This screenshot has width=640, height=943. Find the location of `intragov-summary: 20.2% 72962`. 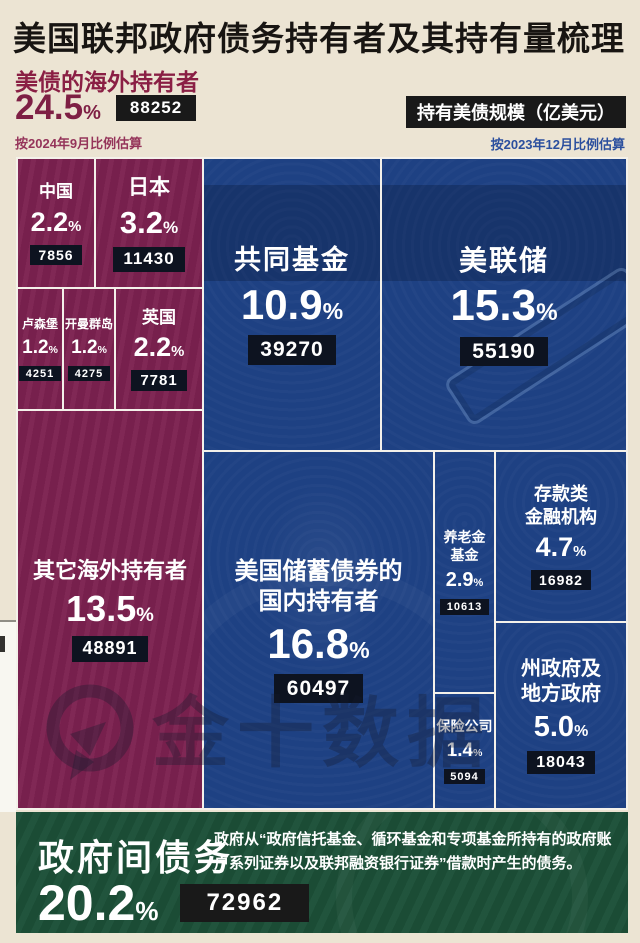

intragov-summary: 20.2% 72962 is located at coordinates (174, 903).